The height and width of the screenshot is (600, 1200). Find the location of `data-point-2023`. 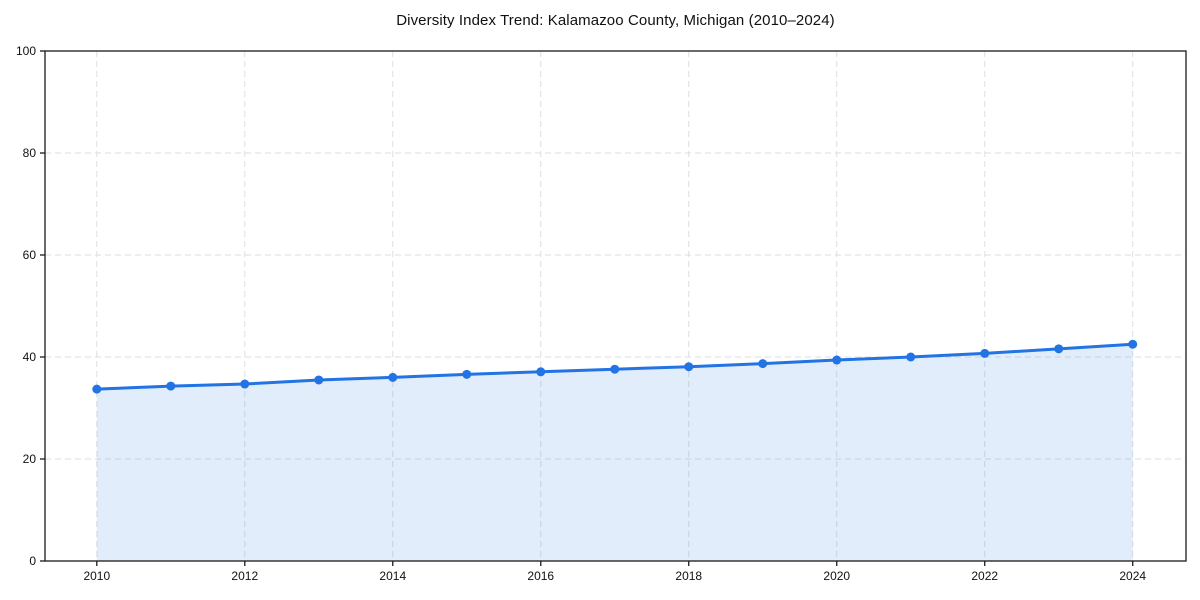

data-point-2023 is located at coordinates (1059, 349).